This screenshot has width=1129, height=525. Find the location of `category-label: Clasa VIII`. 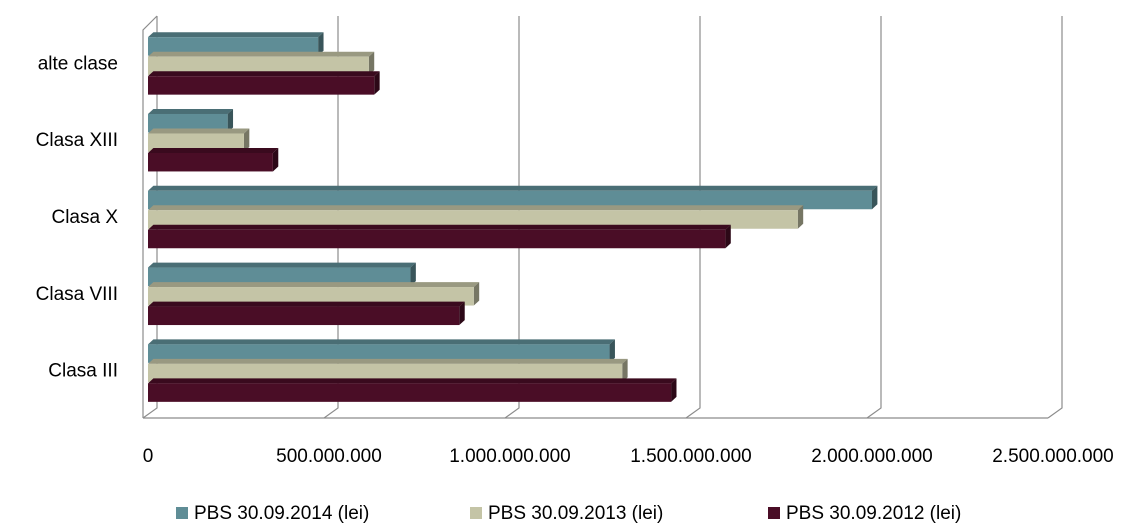

category-label: Clasa VIII is located at coordinates (77, 294).